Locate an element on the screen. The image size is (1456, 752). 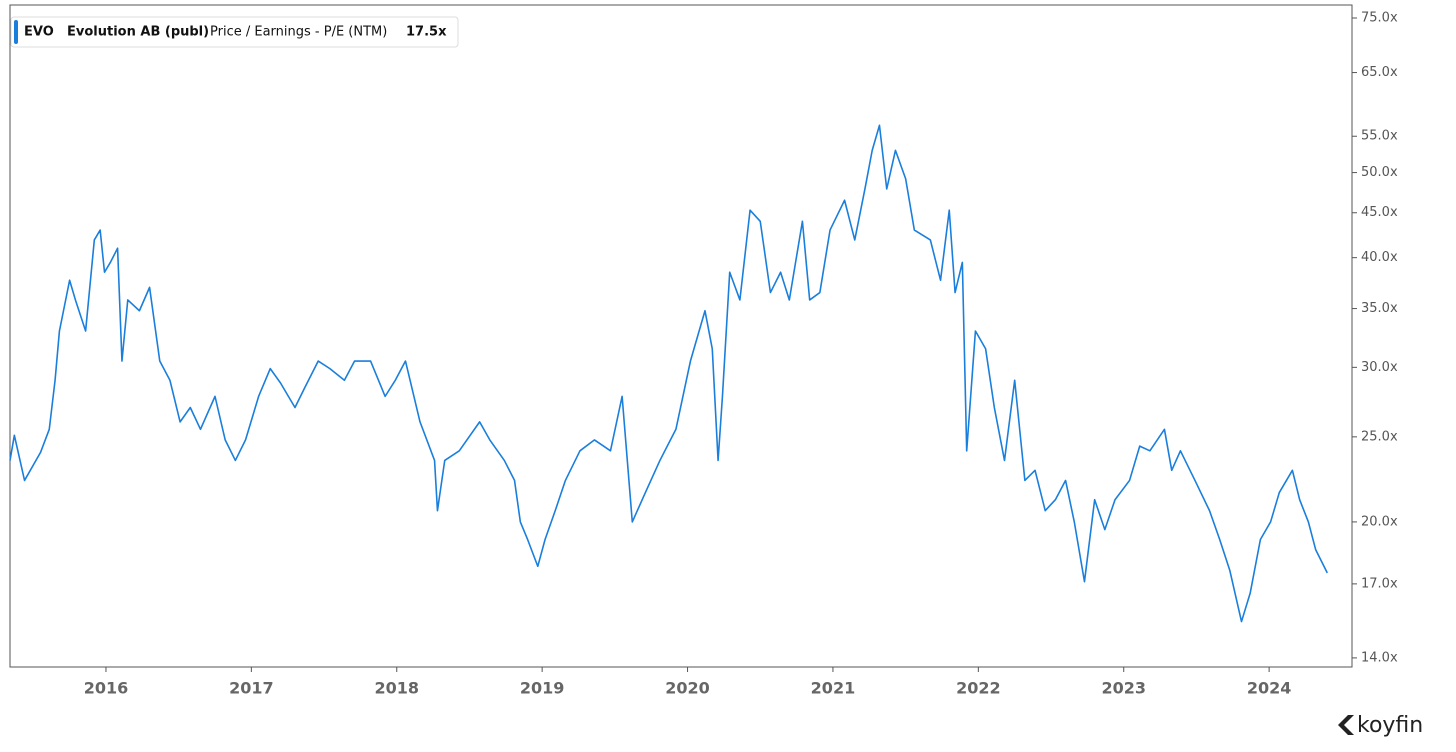
legend-box is located at coordinates (234, 32).